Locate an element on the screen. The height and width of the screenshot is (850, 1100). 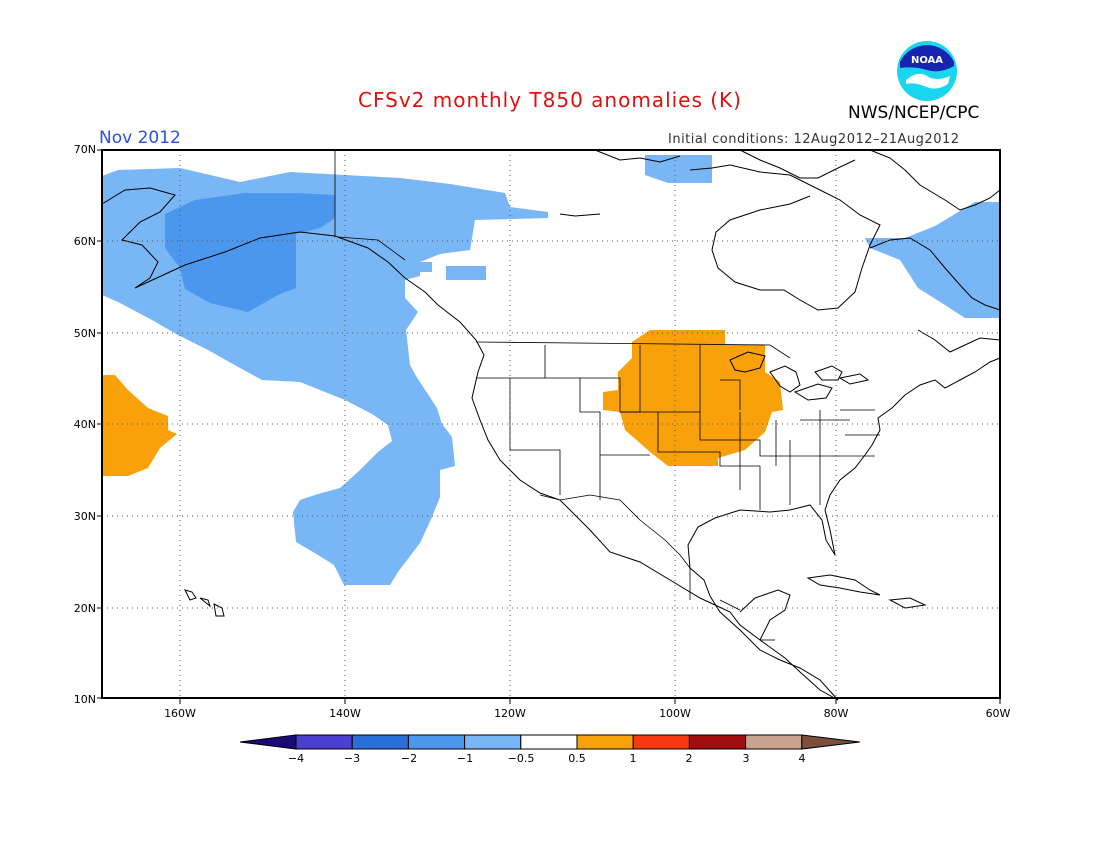
noaa-logo-text: NOAA is located at coordinates (927, 60).